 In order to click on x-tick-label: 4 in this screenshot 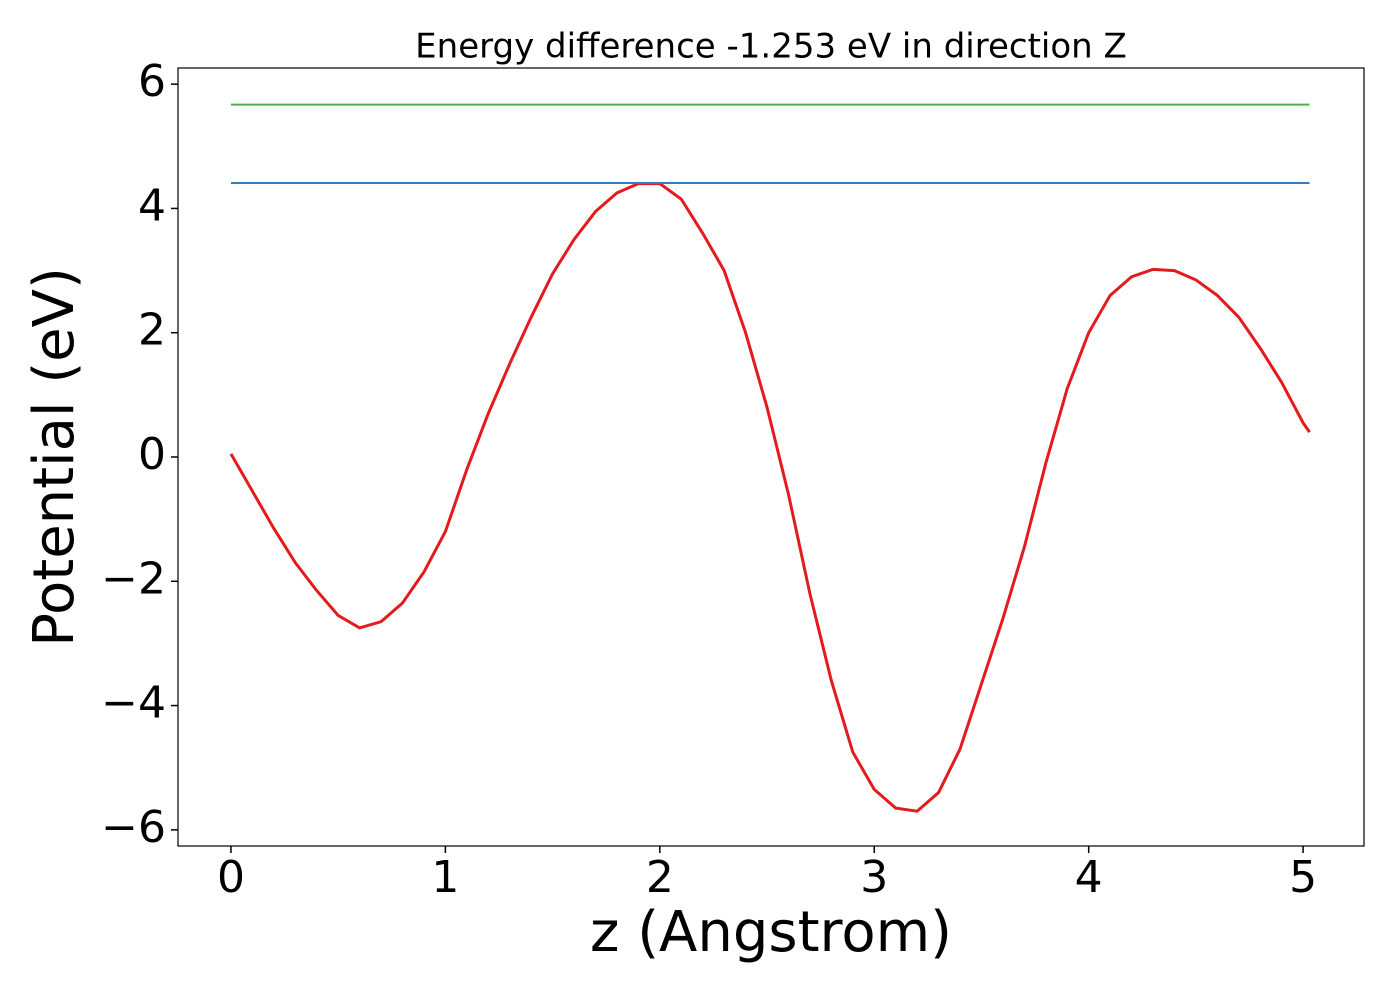, I will do `click(1089, 877)`.